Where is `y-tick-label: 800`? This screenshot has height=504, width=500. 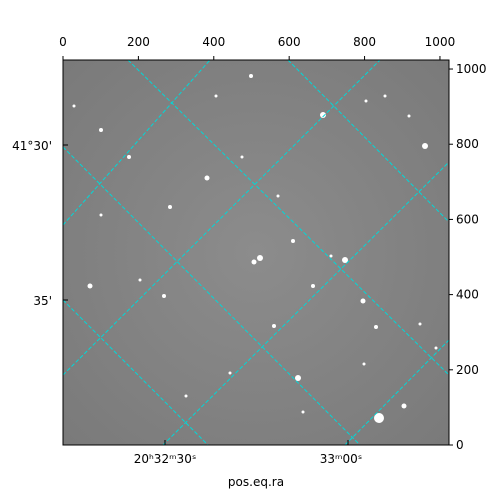 y-tick-label: 800 is located at coordinates (467, 144).